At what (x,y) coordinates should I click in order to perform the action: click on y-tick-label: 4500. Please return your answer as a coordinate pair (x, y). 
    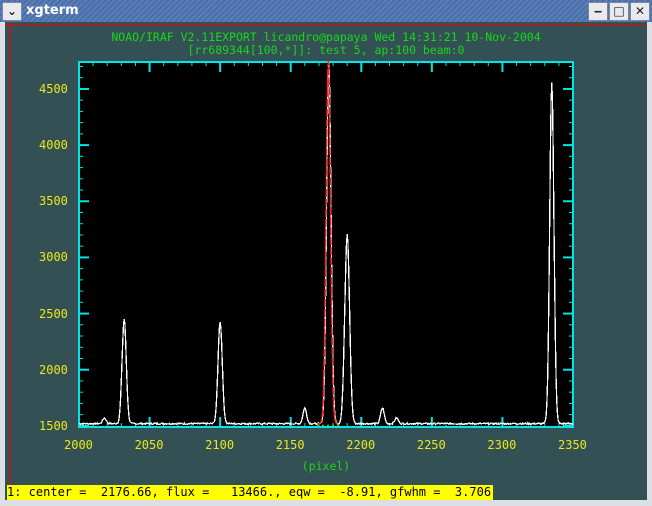
    Looking at the image, I should click on (53, 88).